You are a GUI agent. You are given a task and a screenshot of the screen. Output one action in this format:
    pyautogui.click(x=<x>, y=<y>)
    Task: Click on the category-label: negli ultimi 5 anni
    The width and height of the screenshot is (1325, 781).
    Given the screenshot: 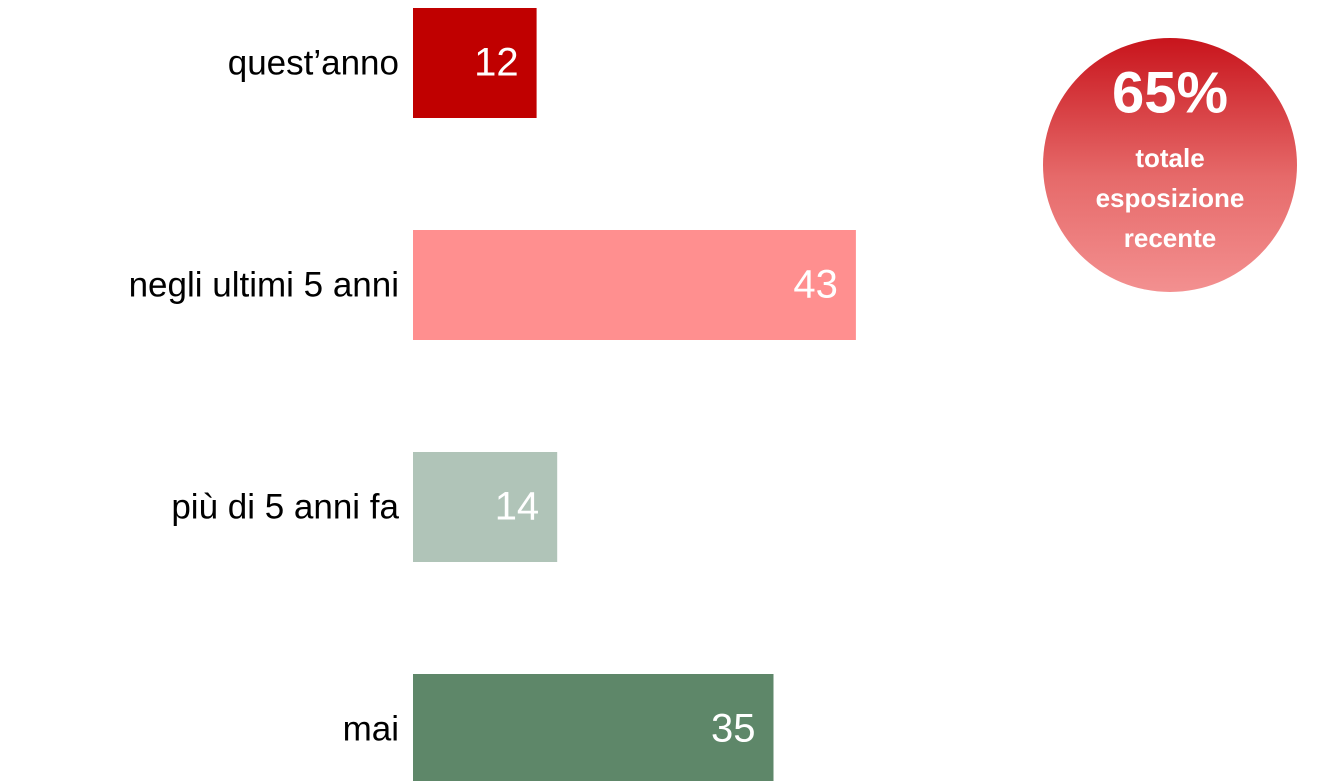 What is the action you would take?
    pyautogui.click(x=264, y=284)
    